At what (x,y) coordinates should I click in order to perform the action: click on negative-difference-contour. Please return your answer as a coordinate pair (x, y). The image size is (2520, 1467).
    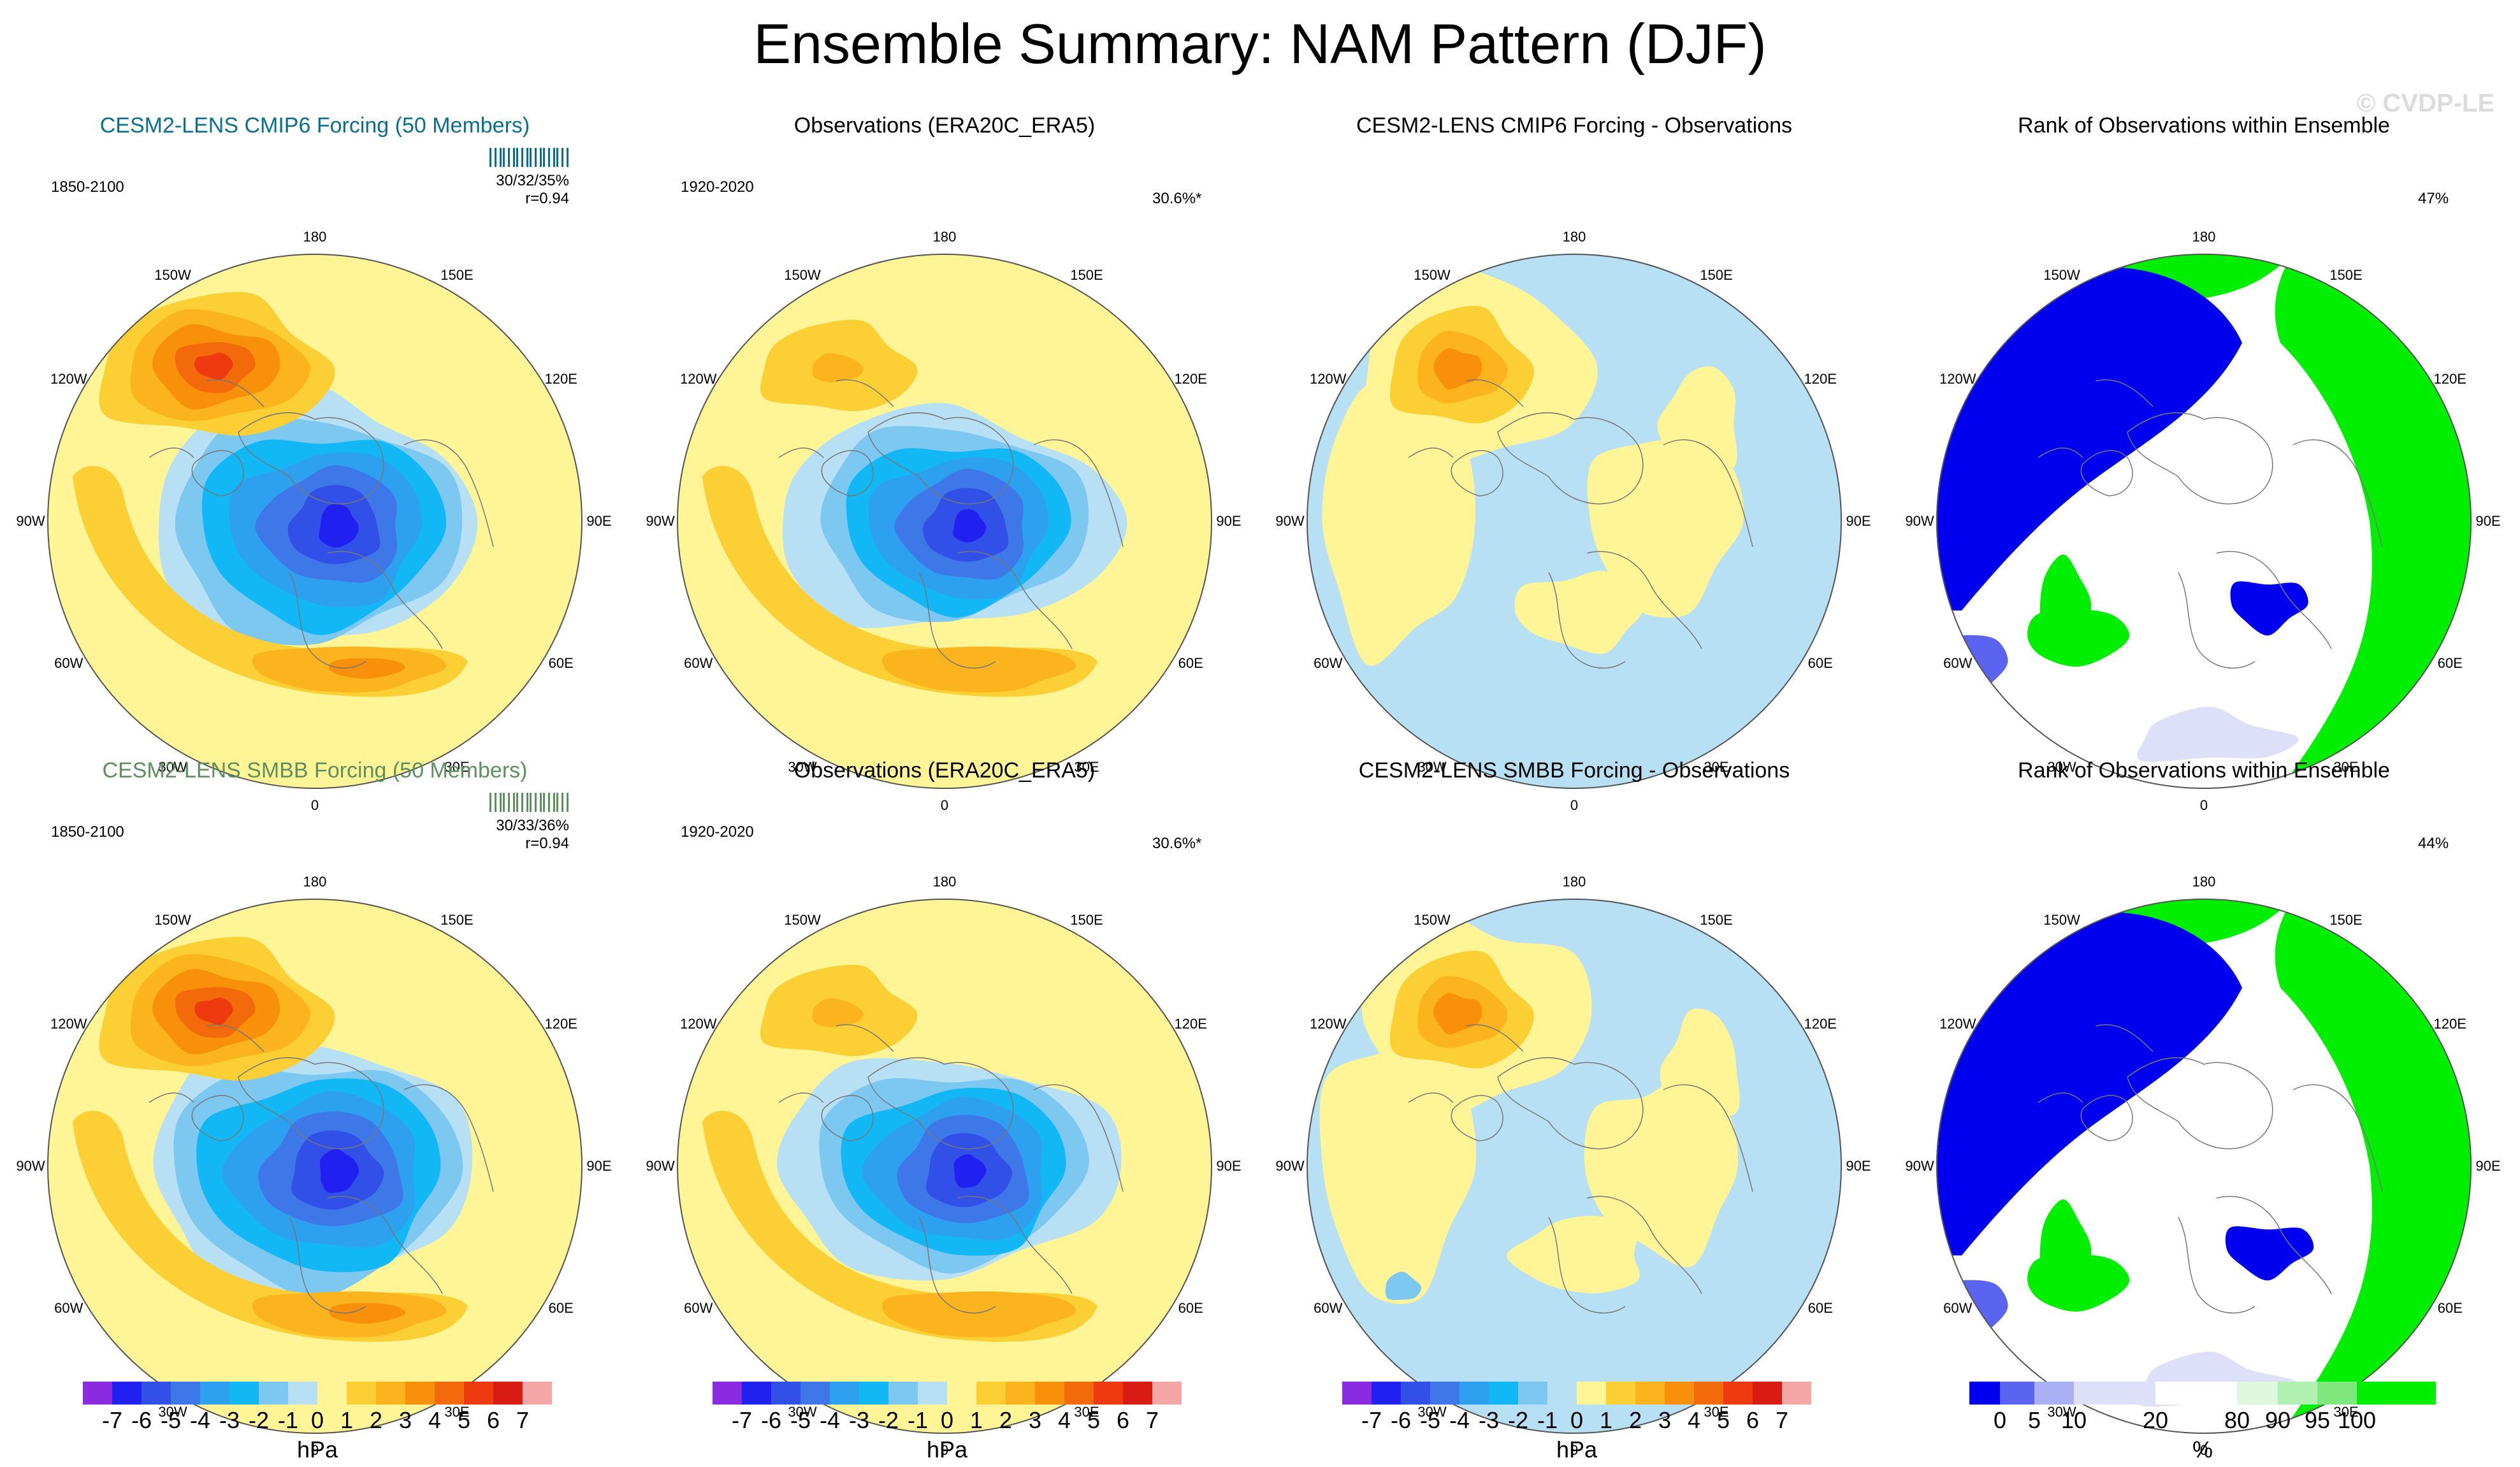
    Looking at the image, I should click on (1403, 1285).